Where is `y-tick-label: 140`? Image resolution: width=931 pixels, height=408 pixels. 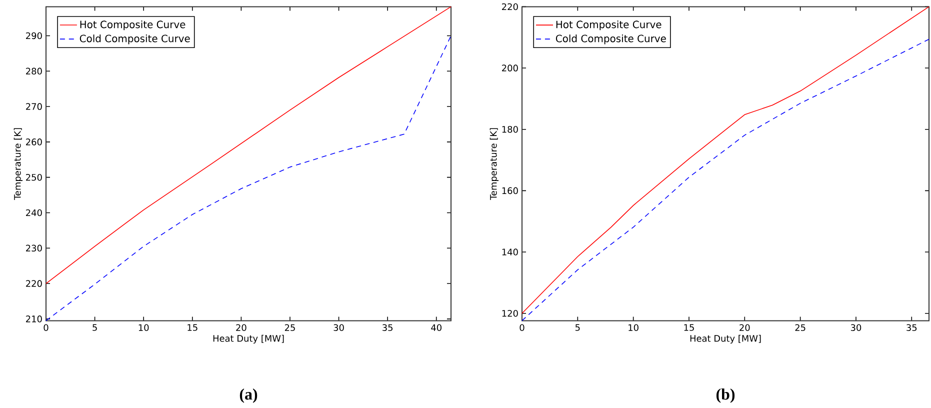
y-tick-label: 140 is located at coordinates (510, 252).